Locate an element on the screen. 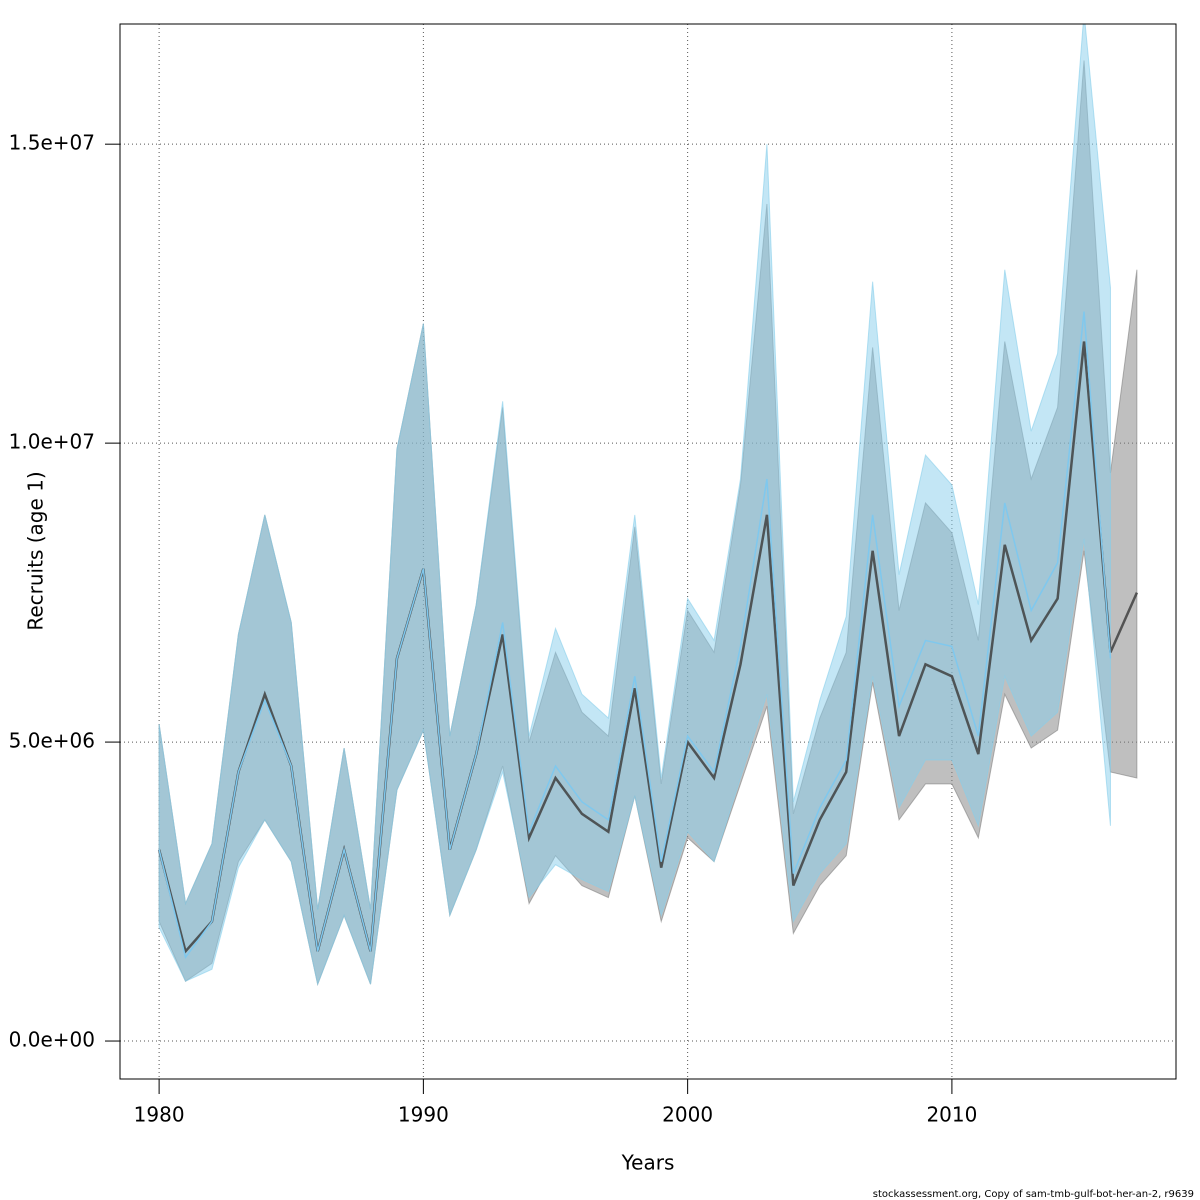 The image size is (1200, 1200). x-axis-label: Years is located at coordinates (648, 1163).